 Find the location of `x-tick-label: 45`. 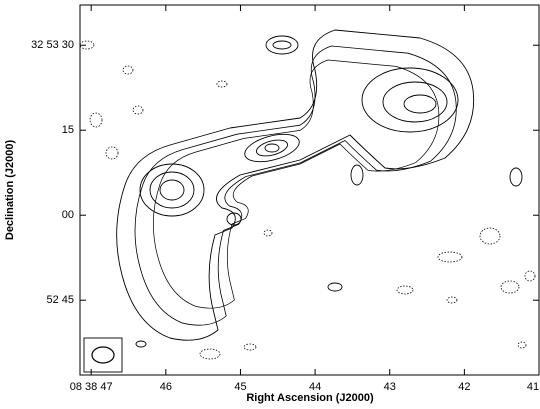

x-tick-label: 45 is located at coordinates (240, 387).